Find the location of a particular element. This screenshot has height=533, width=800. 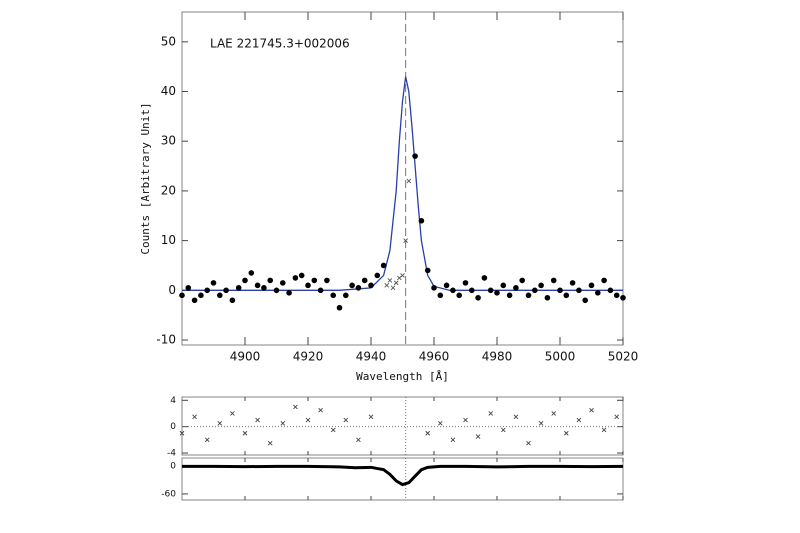

x-tick-label: 4900 is located at coordinates (245, 357).